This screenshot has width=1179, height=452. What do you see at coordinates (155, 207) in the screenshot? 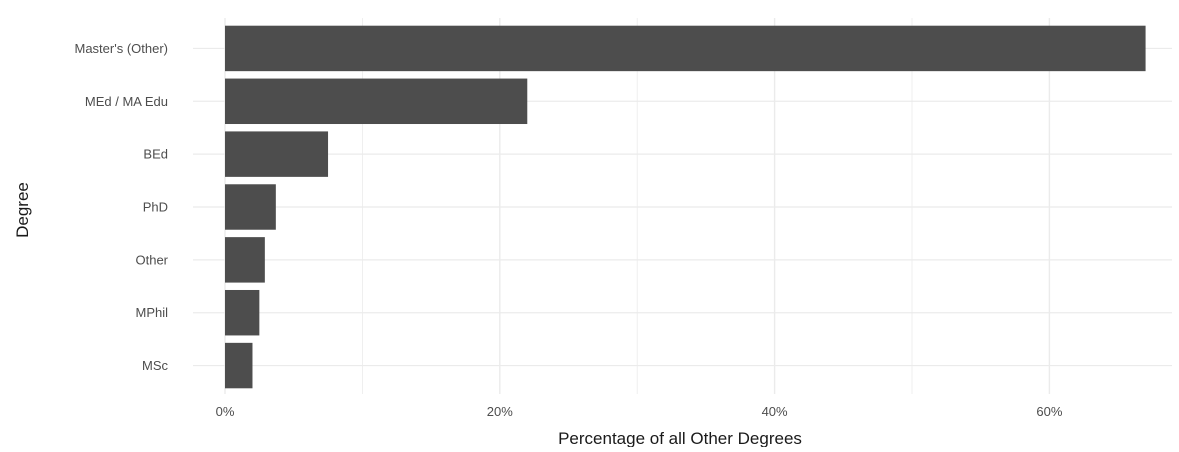
I see `y-tick-label: PhD` at bounding box center [155, 207].